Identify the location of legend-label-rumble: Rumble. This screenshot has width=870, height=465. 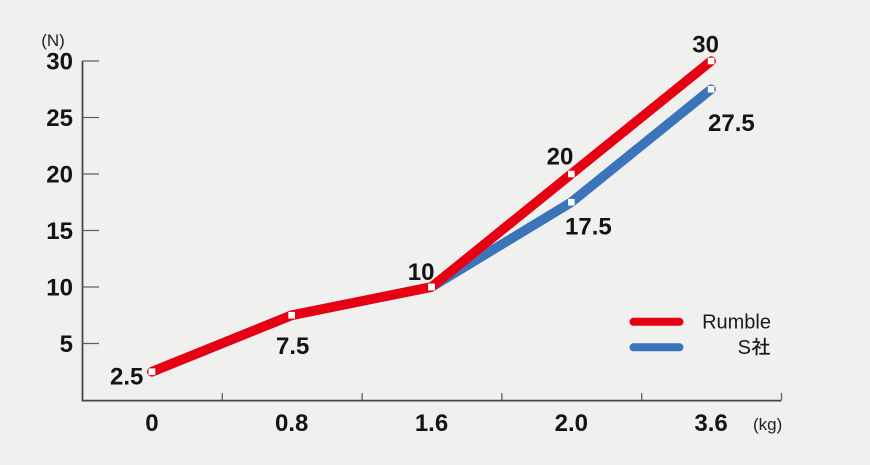
(736, 323).